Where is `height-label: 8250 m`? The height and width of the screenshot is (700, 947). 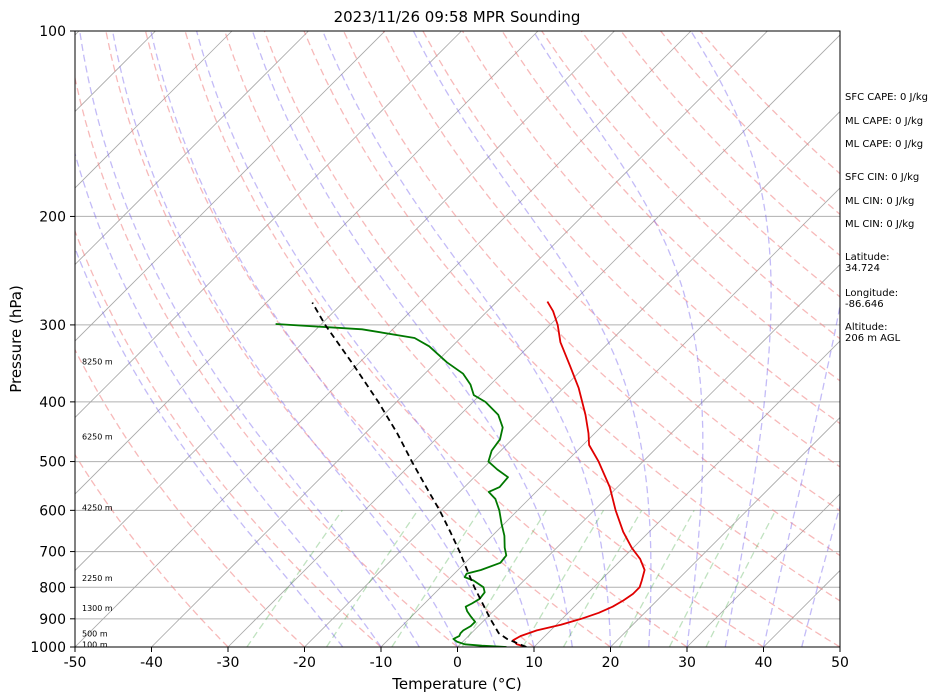
height-label: 8250 m is located at coordinates (97, 362).